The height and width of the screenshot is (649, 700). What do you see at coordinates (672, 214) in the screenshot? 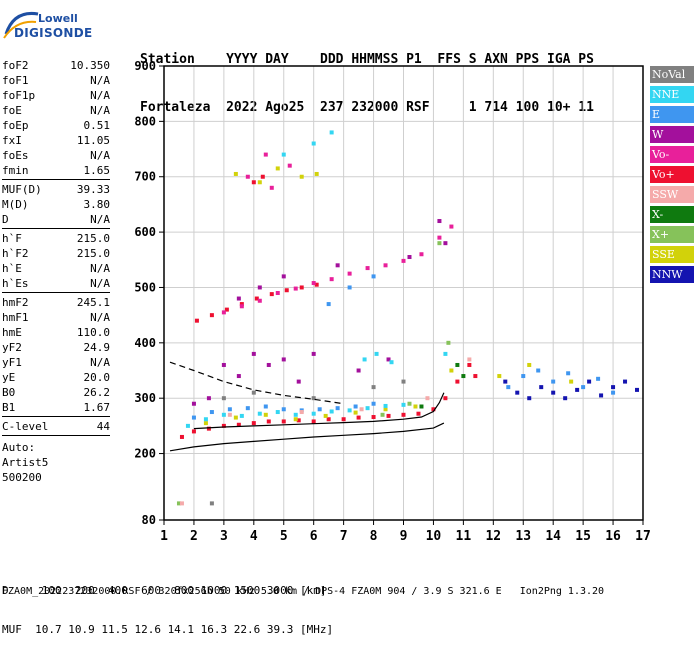
I see `legend-entry: X-` at bounding box center [672, 214].